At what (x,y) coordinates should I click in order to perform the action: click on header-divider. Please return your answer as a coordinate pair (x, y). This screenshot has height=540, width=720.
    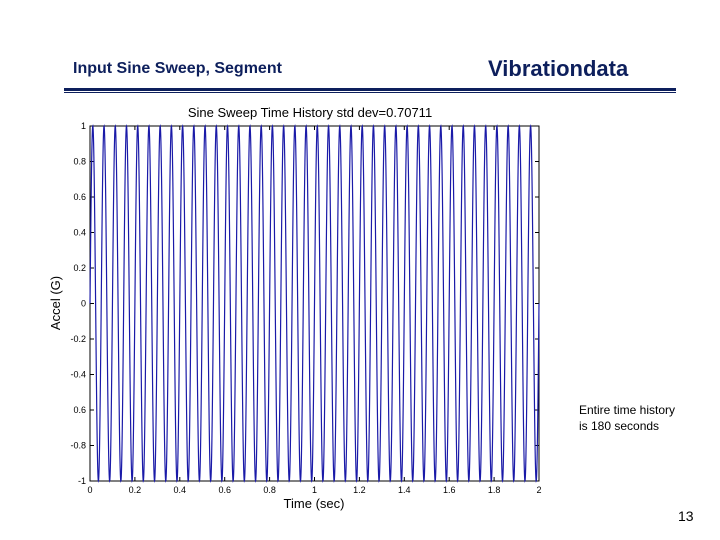
    Looking at the image, I should click on (370, 89).